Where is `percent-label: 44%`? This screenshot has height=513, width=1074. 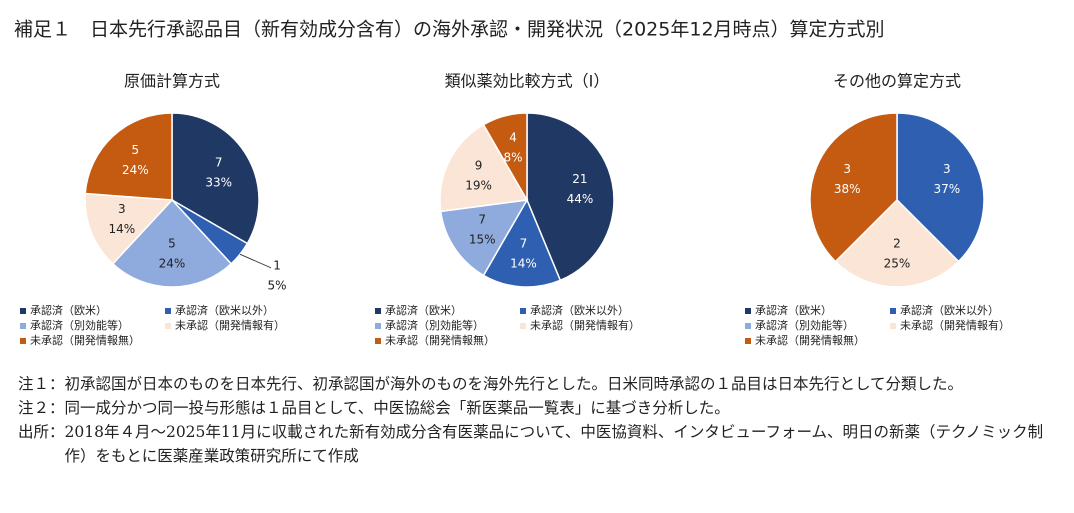
percent-label: 44% is located at coordinates (580, 199).